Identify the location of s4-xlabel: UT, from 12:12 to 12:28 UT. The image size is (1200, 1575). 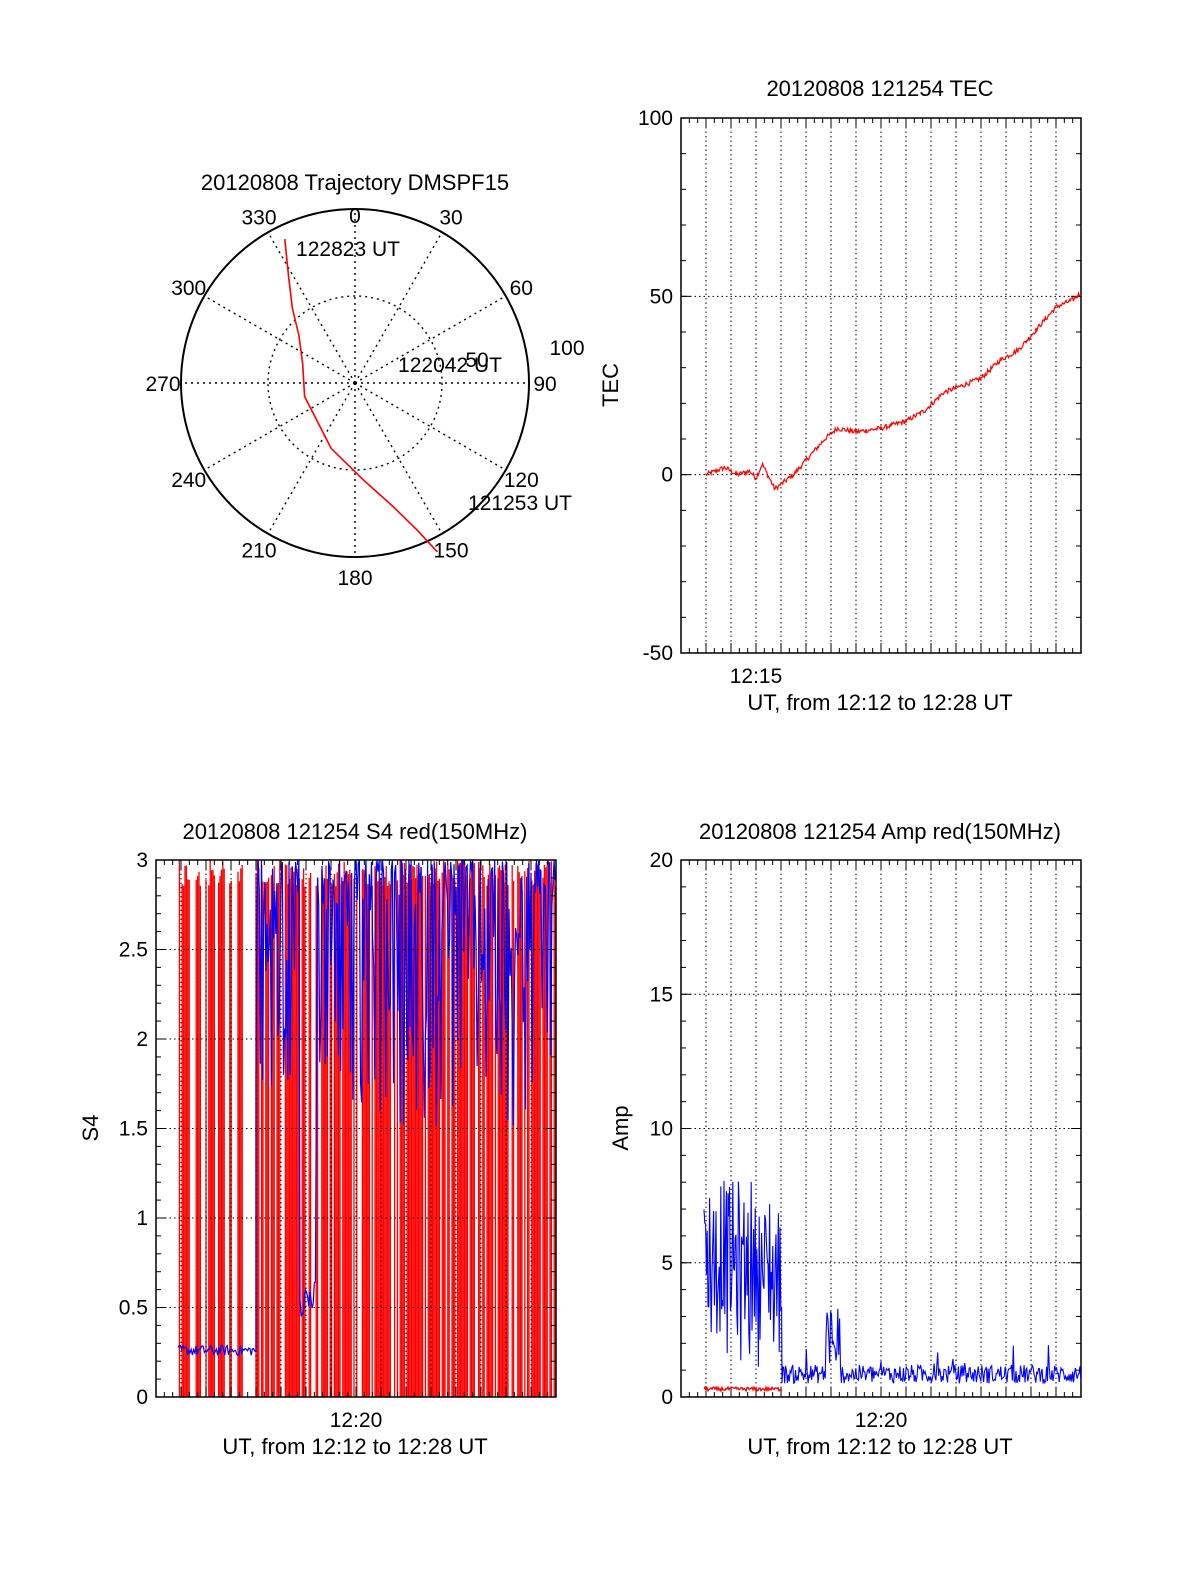
(354, 1446).